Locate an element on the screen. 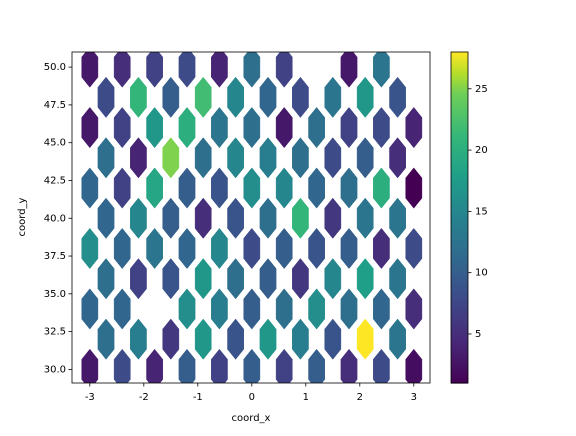 This screenshot has width=576, height=436. x-tick-label: 1 is located at coordinates (306, 397).